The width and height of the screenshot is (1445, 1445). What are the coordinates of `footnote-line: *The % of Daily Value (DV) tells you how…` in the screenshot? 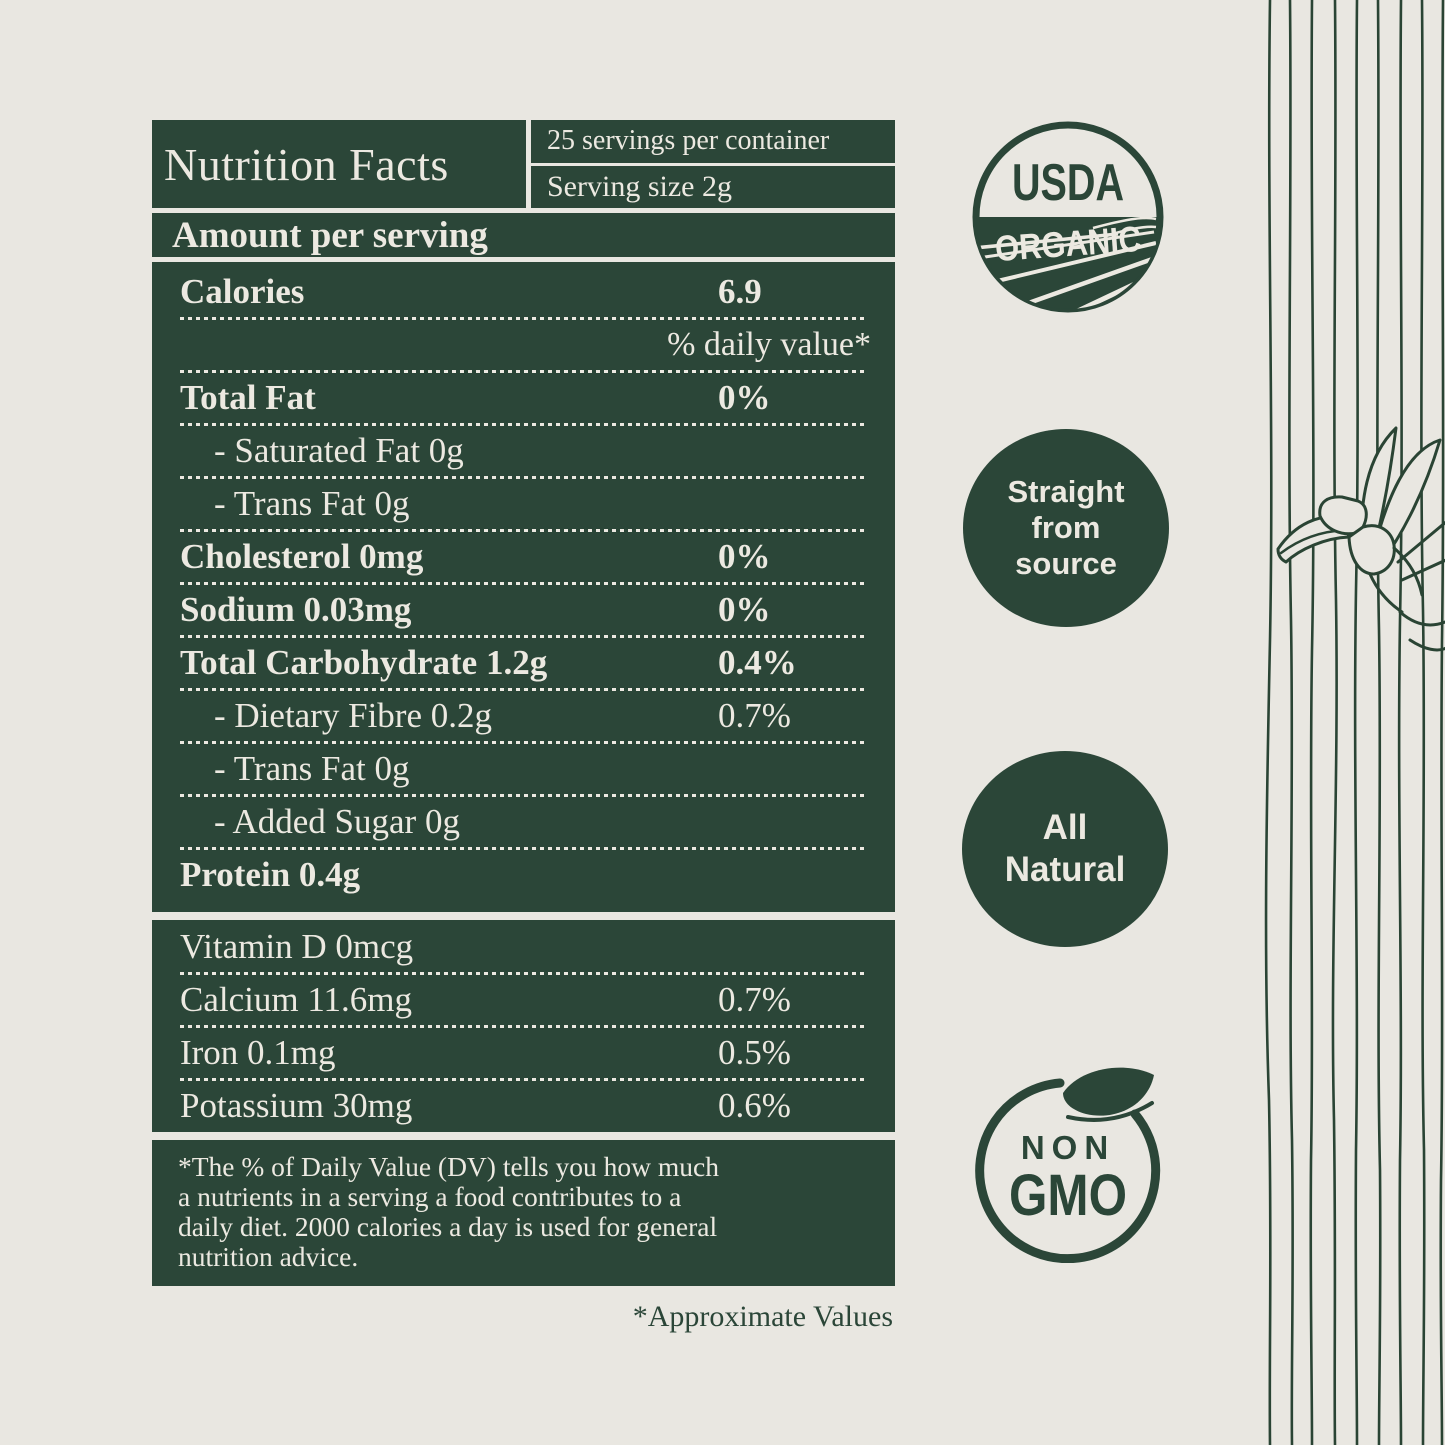 It's located at (448, 1166).